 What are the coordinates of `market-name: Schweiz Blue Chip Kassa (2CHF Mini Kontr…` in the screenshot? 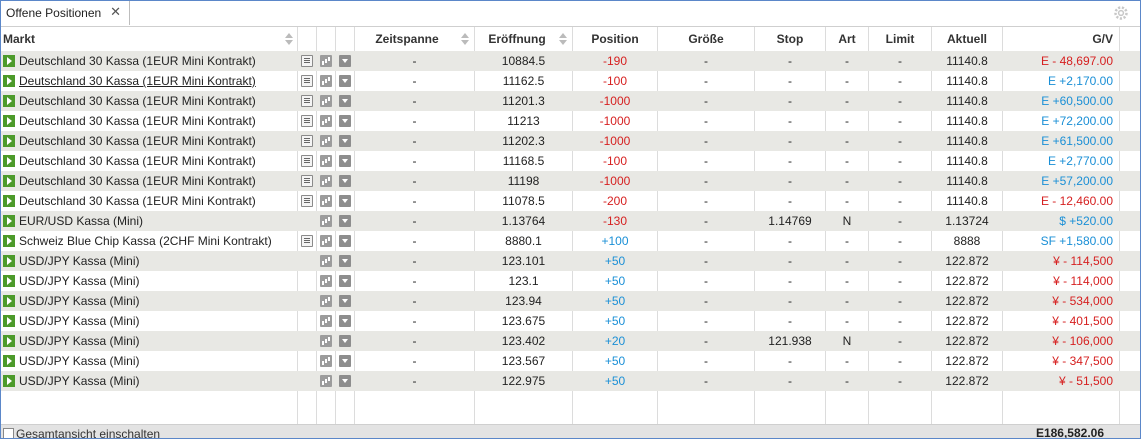 It's located at (145, 241).